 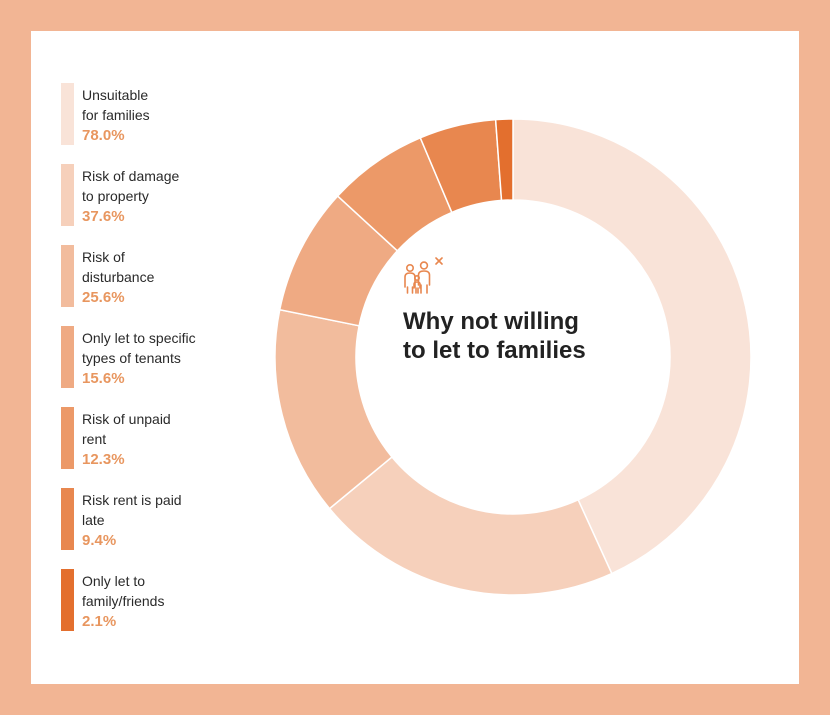 What do you see at coordinates (162, 186) in the screenshot?
I see `legend-label: Risk of damage to property` at bounding box center [162, 186].